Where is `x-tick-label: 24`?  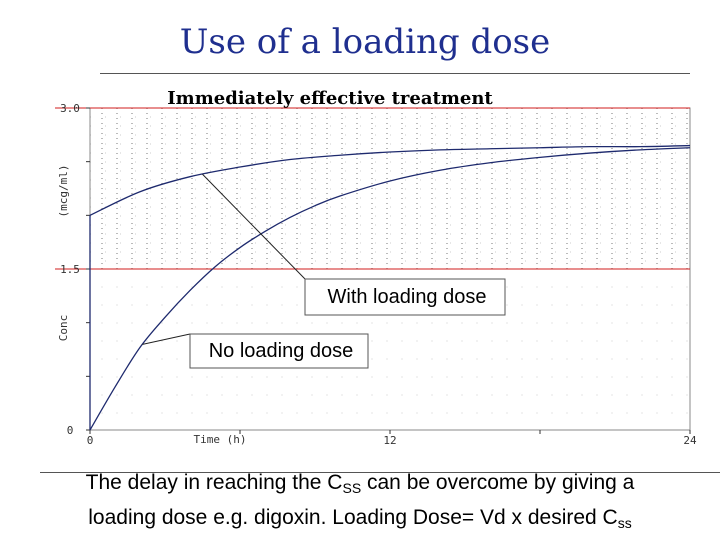 x-tick-label: 24 is located at coordinates (690, 440).